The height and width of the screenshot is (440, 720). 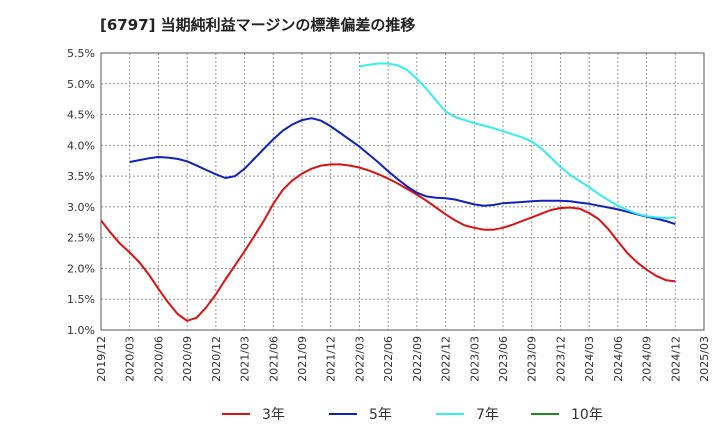 I want to click on y-tick-label: 1.0%, so click(x=81, y=330).